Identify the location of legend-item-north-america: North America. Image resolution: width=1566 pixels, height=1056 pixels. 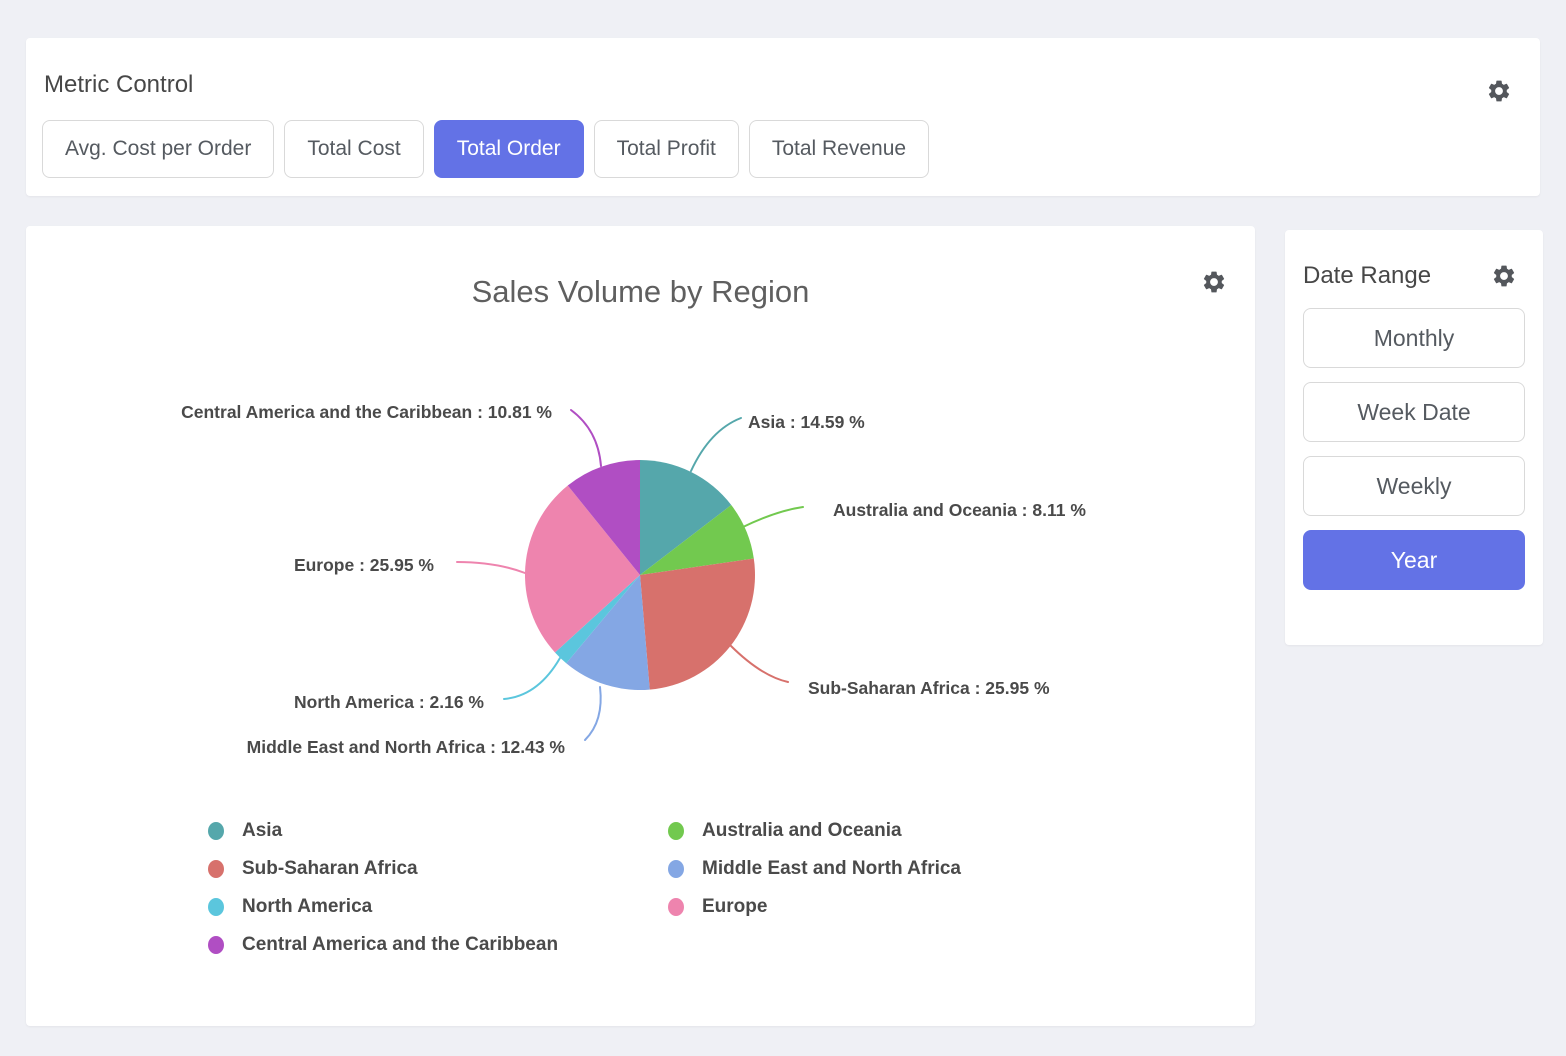
(438, 907).